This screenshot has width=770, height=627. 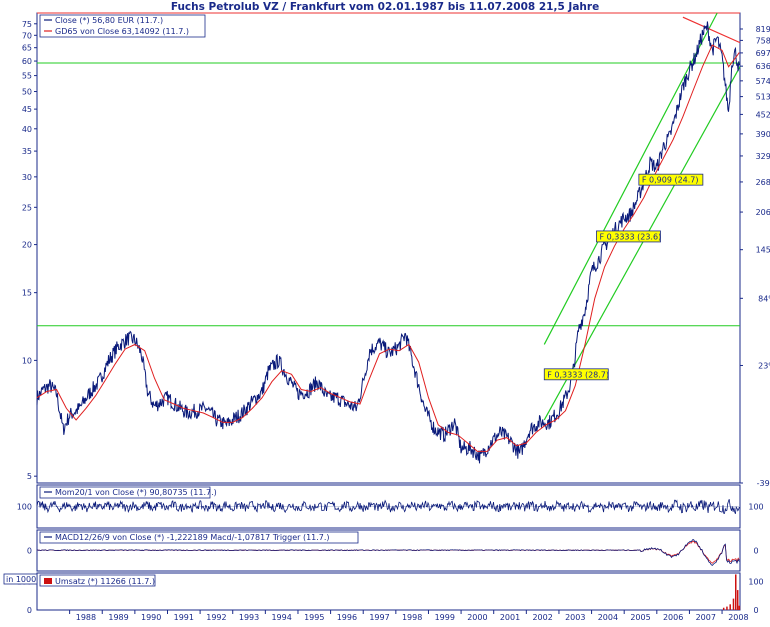 I want to click on y-tick-label-left: 30, so click(x=27, y=177).